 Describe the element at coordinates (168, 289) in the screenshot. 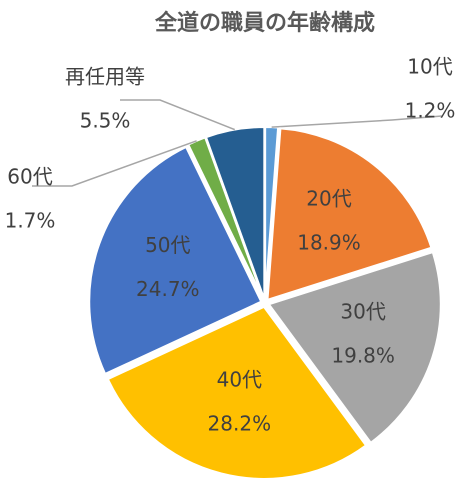

I see `value-label: 24.7%` at that location.